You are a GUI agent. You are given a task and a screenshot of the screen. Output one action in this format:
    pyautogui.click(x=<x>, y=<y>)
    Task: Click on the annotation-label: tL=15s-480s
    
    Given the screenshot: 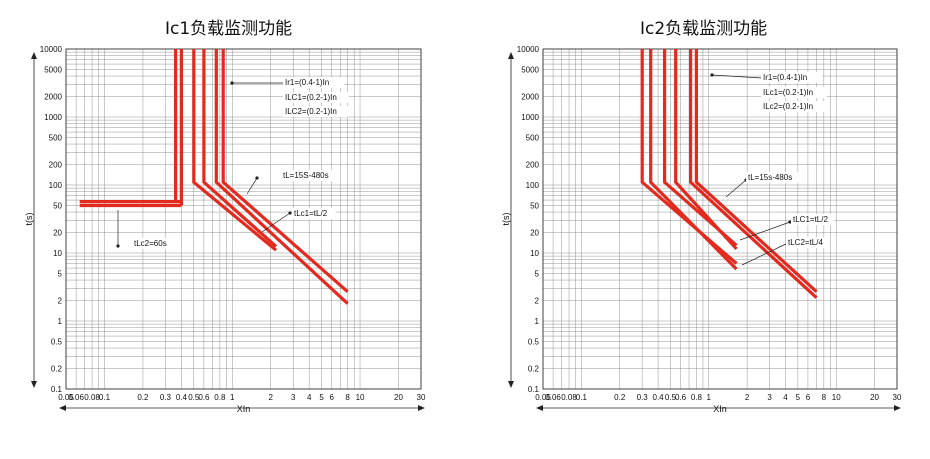 What is the action you would take?
    pyautogui.click(x=770, y=177)
    